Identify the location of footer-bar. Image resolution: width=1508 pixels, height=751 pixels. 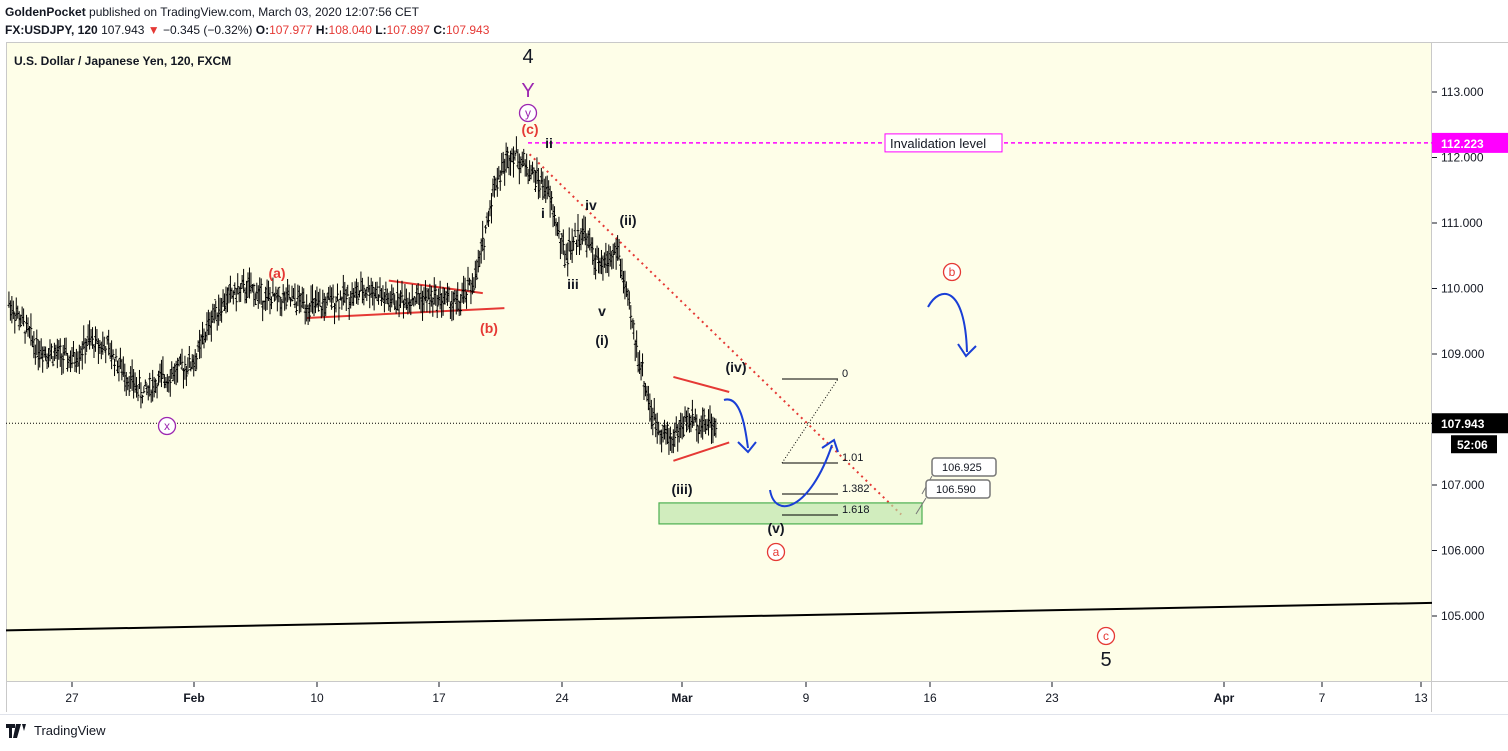
(754, 732).